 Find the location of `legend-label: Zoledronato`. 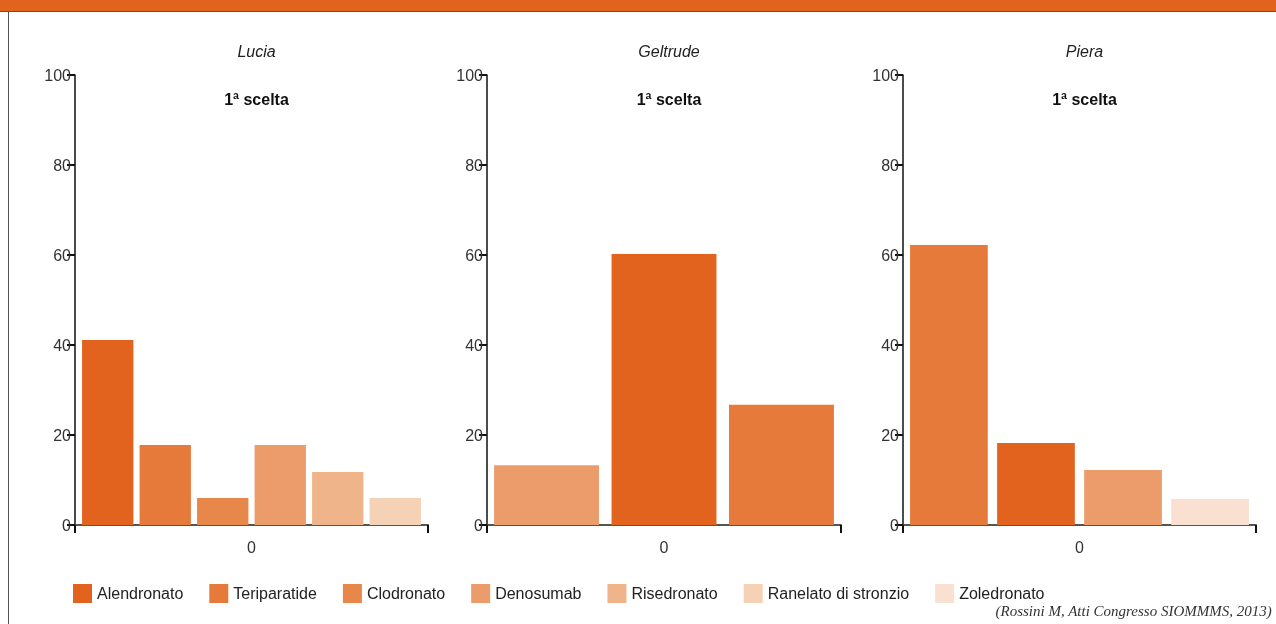

legend-label: Zoledronato is located at coordinates (1002, 593).